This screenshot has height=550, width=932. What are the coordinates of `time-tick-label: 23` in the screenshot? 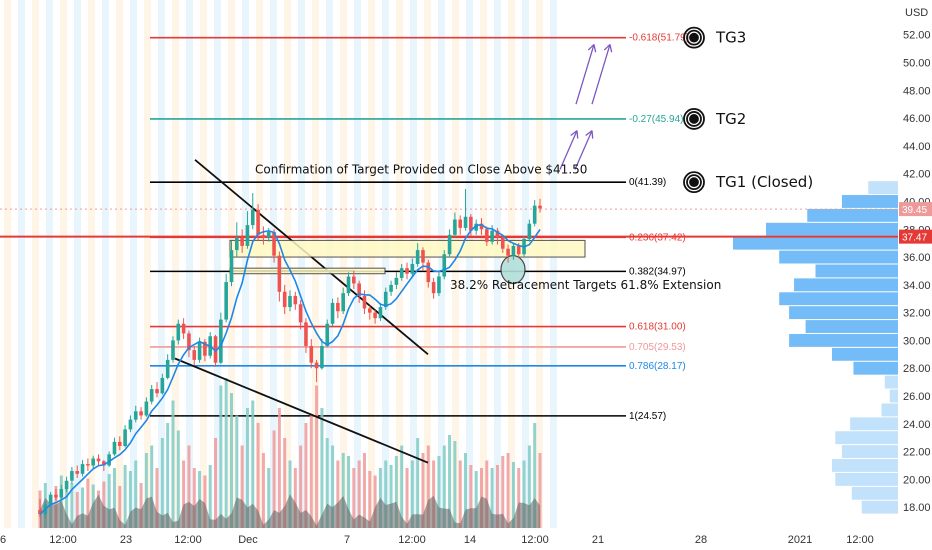 It's located at (126, 540).